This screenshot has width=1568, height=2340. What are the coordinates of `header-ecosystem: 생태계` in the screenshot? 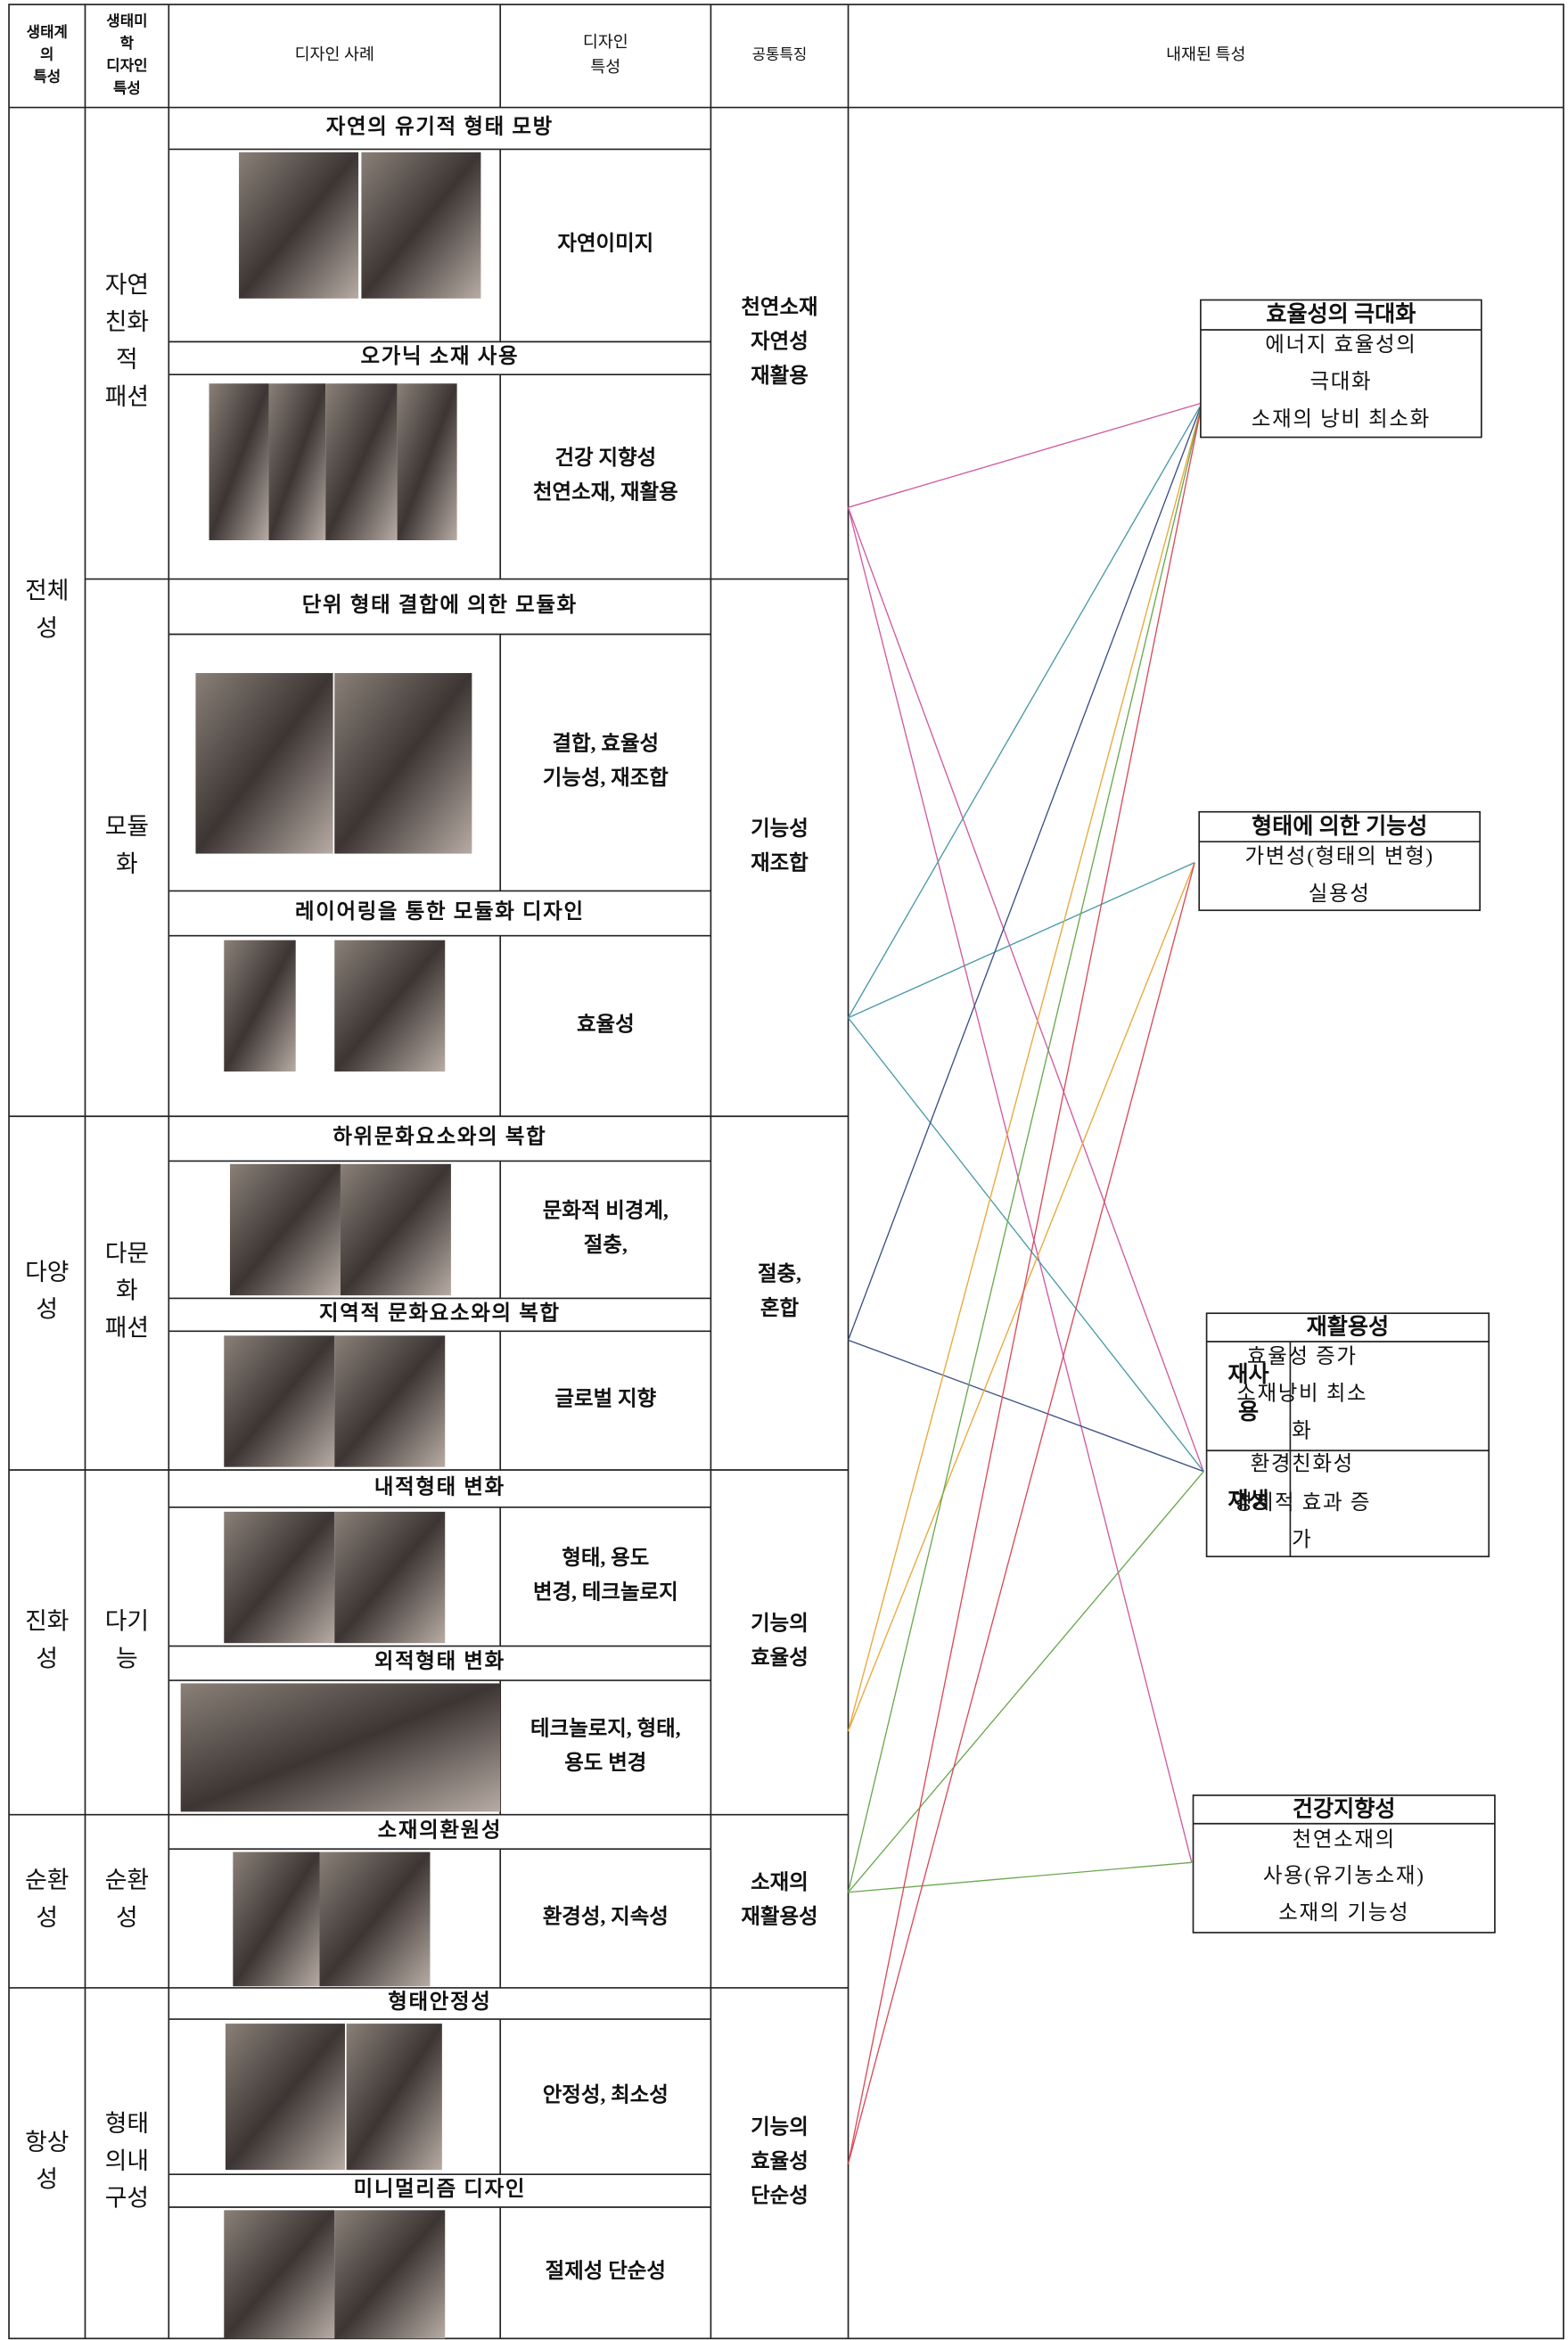 It's located at (48, 32).